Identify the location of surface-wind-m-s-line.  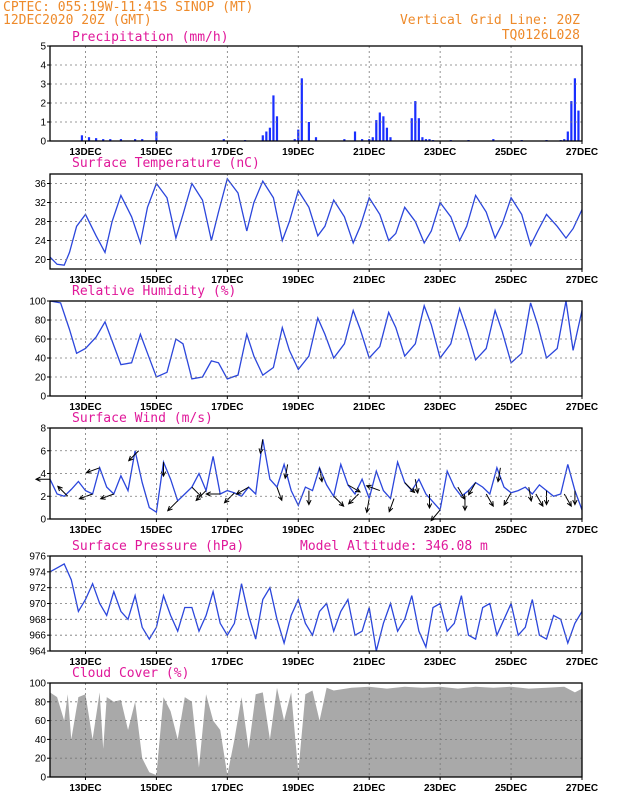
(316, 476).